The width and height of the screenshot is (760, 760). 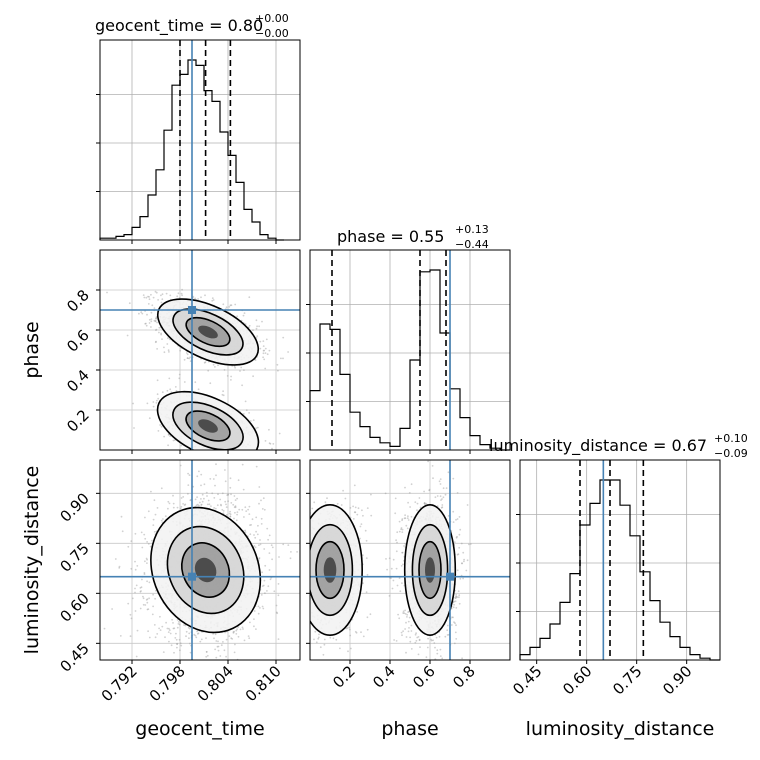 I want to click on title-phase-value: 0.55, so click(x=427, y=236).